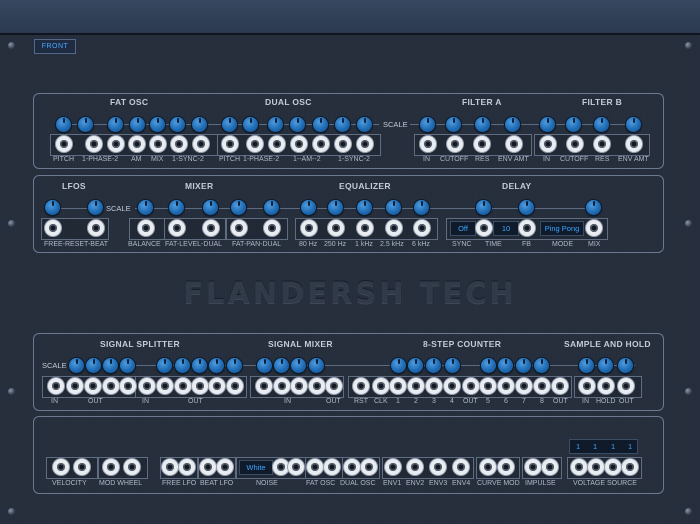  What do you see at coordinates (482, 144) in the screenshot?
I see `filter-a-res-jack` at bounding box center [482, 144].